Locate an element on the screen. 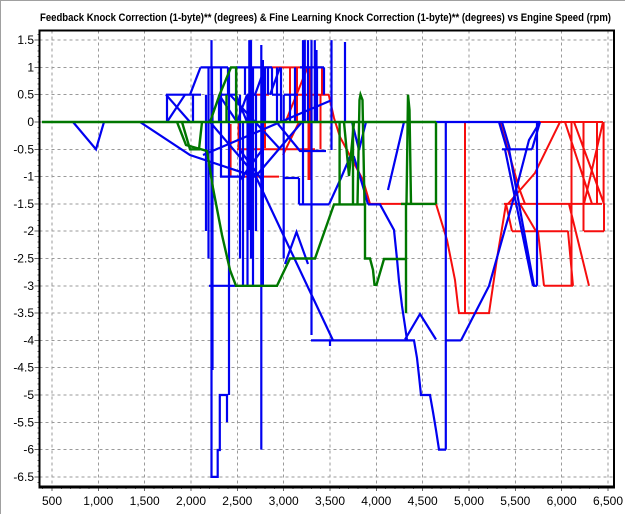 The width and height of the screenshot is (625, 519). svg-text: 5,500 is located at coordinates (515, 501).